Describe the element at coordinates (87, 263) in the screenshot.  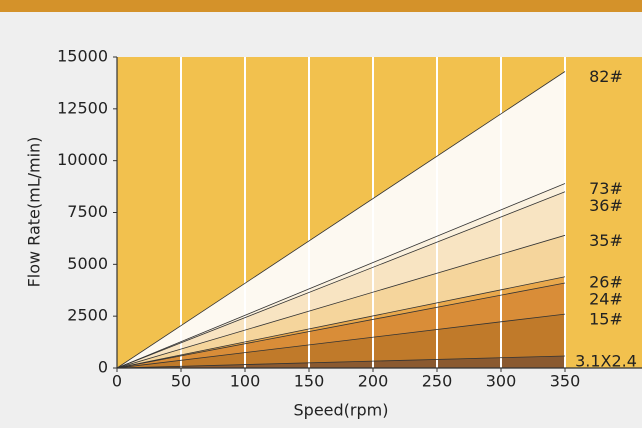
I see `y-tick-label: 5000` at that location.